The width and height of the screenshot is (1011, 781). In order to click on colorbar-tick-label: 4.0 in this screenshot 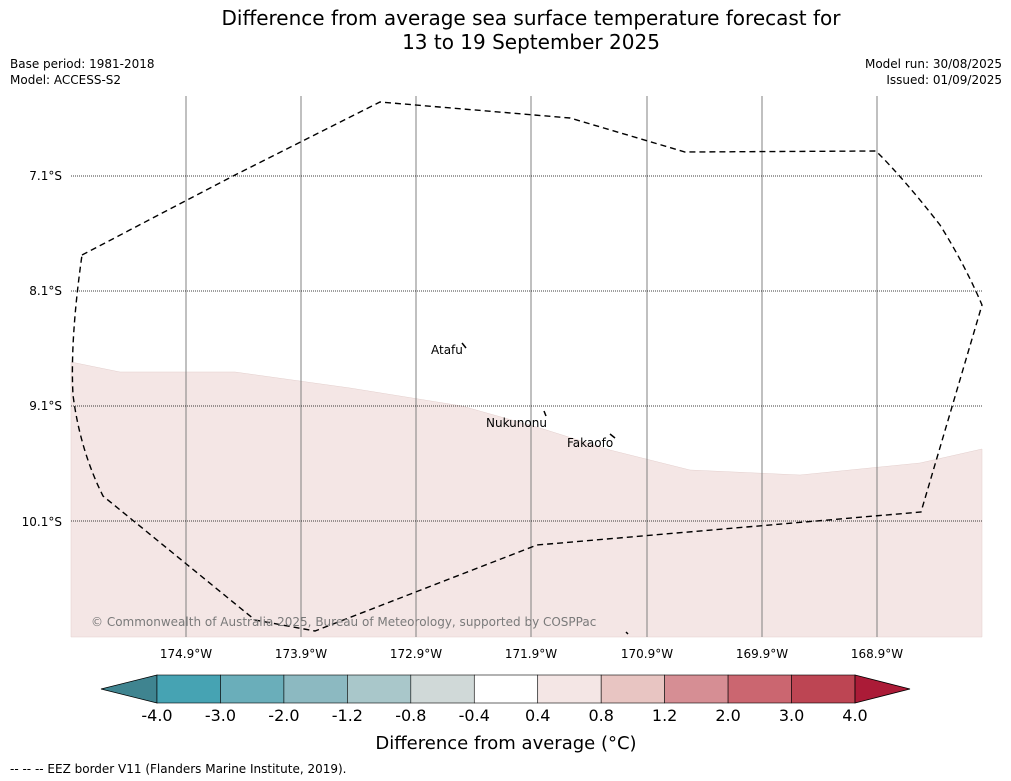, I will do `click(854, 715)`.